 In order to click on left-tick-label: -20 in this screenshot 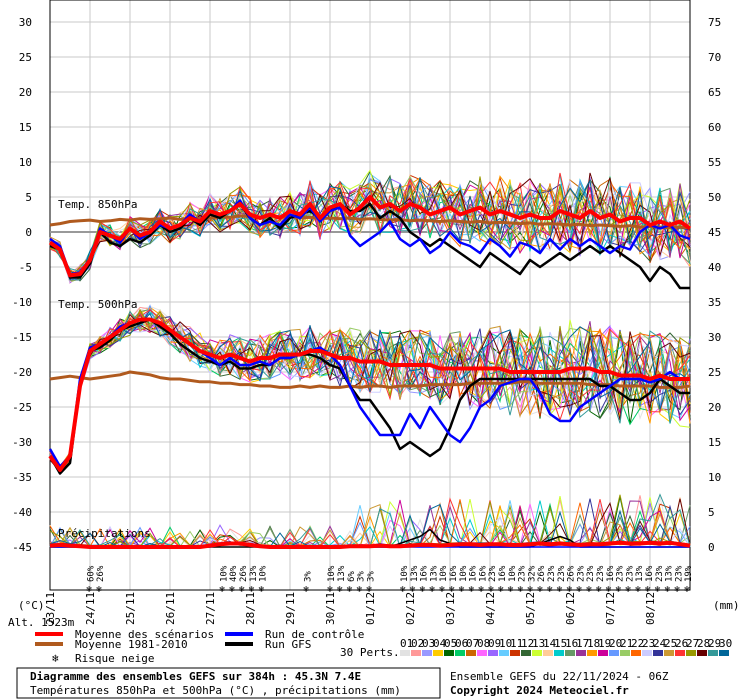, I will do `click(22, 372)`.